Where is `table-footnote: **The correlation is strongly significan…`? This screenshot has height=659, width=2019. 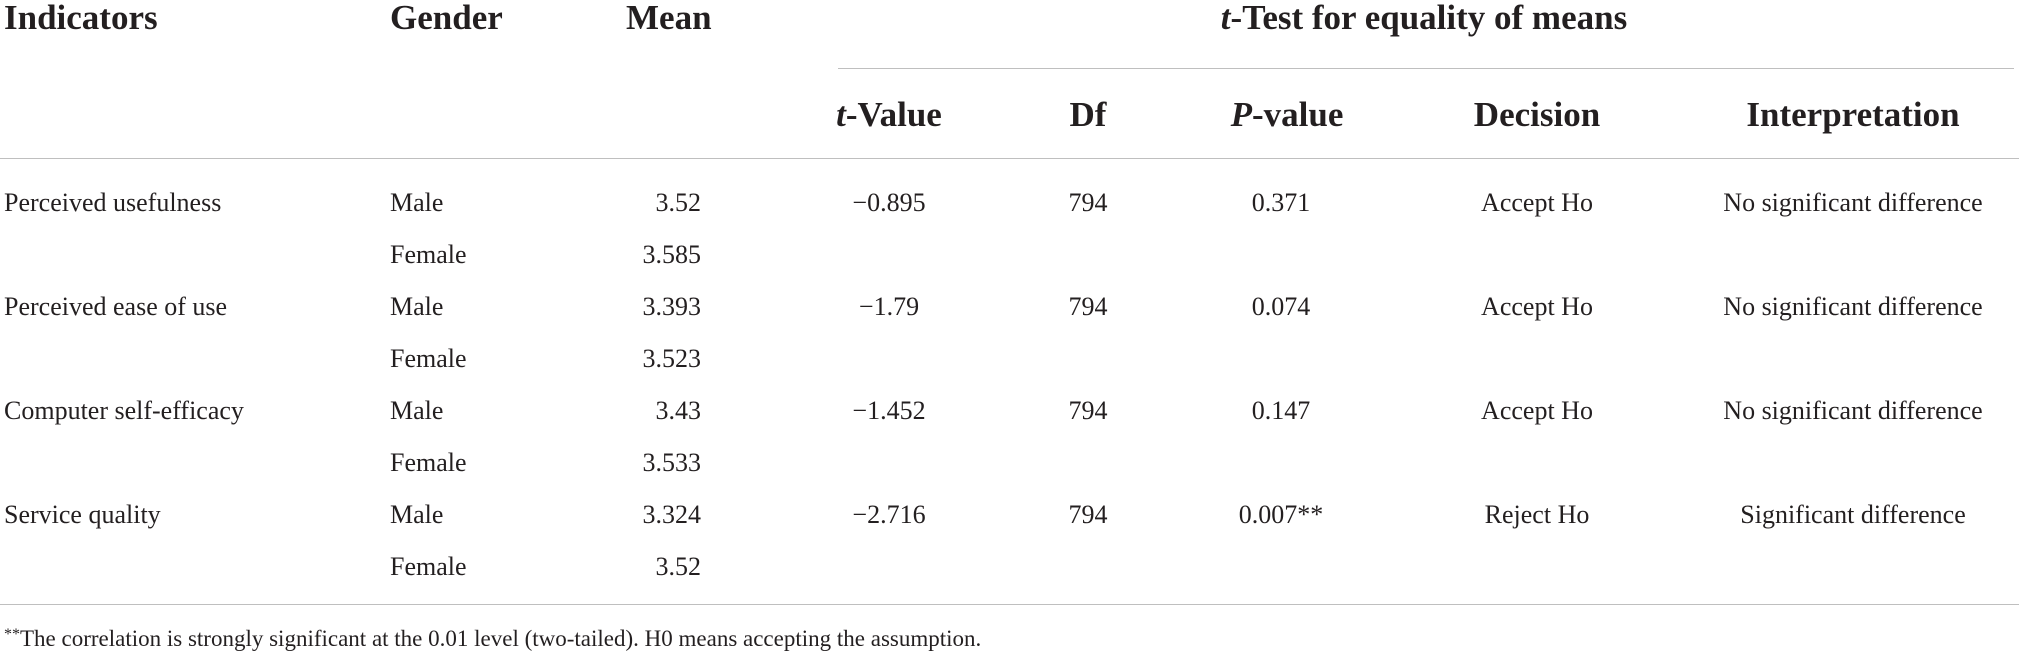
table-footnote: **The correlation is strongly significan… is located at coordinates (492, 639).